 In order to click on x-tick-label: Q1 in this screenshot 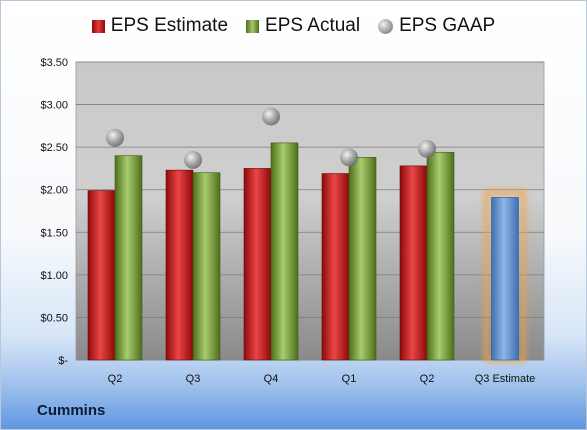, I will do `click(349, 379)`.